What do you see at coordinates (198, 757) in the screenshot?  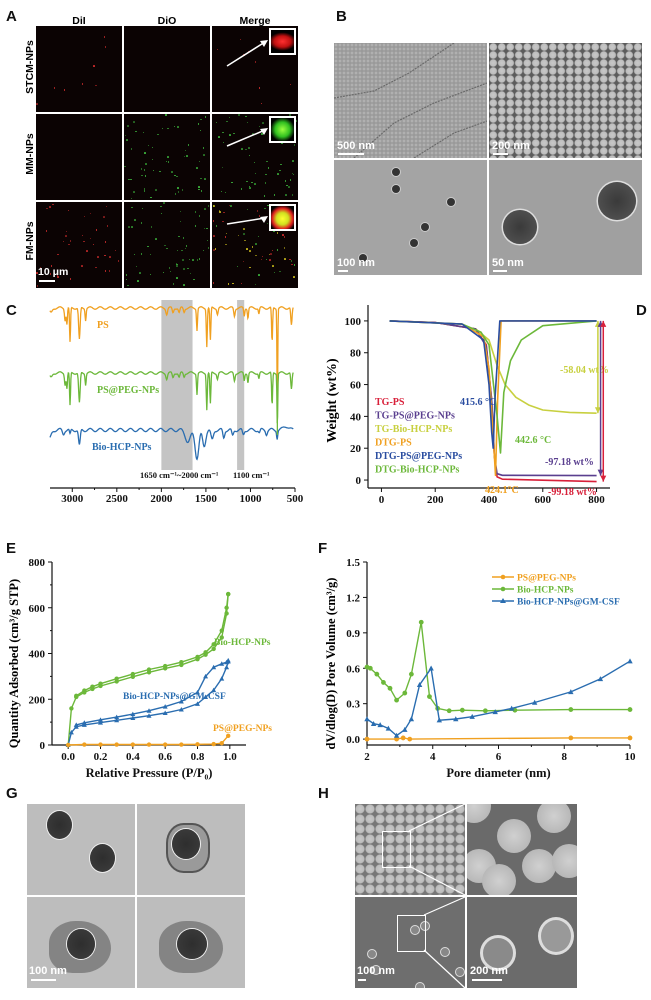 I see `x-tick-label: 0.8` at bounding box center [198, 757].